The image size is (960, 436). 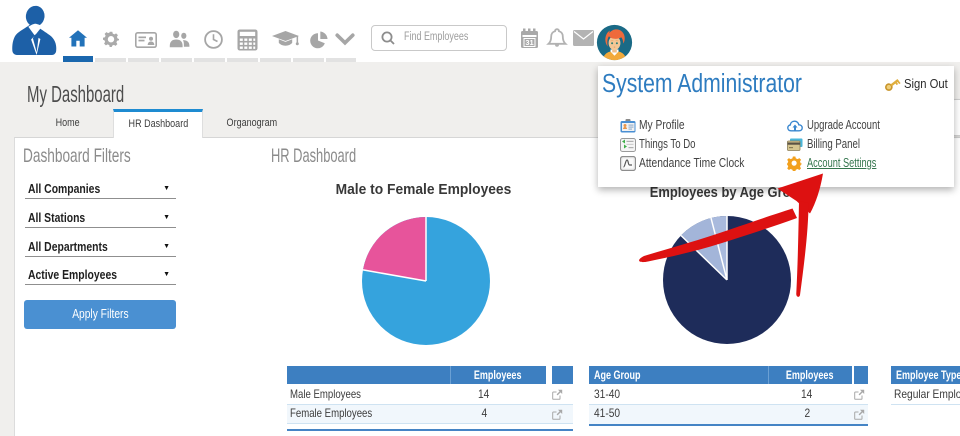 I want to click on svg-text: 31, so click(x=529, y=42).